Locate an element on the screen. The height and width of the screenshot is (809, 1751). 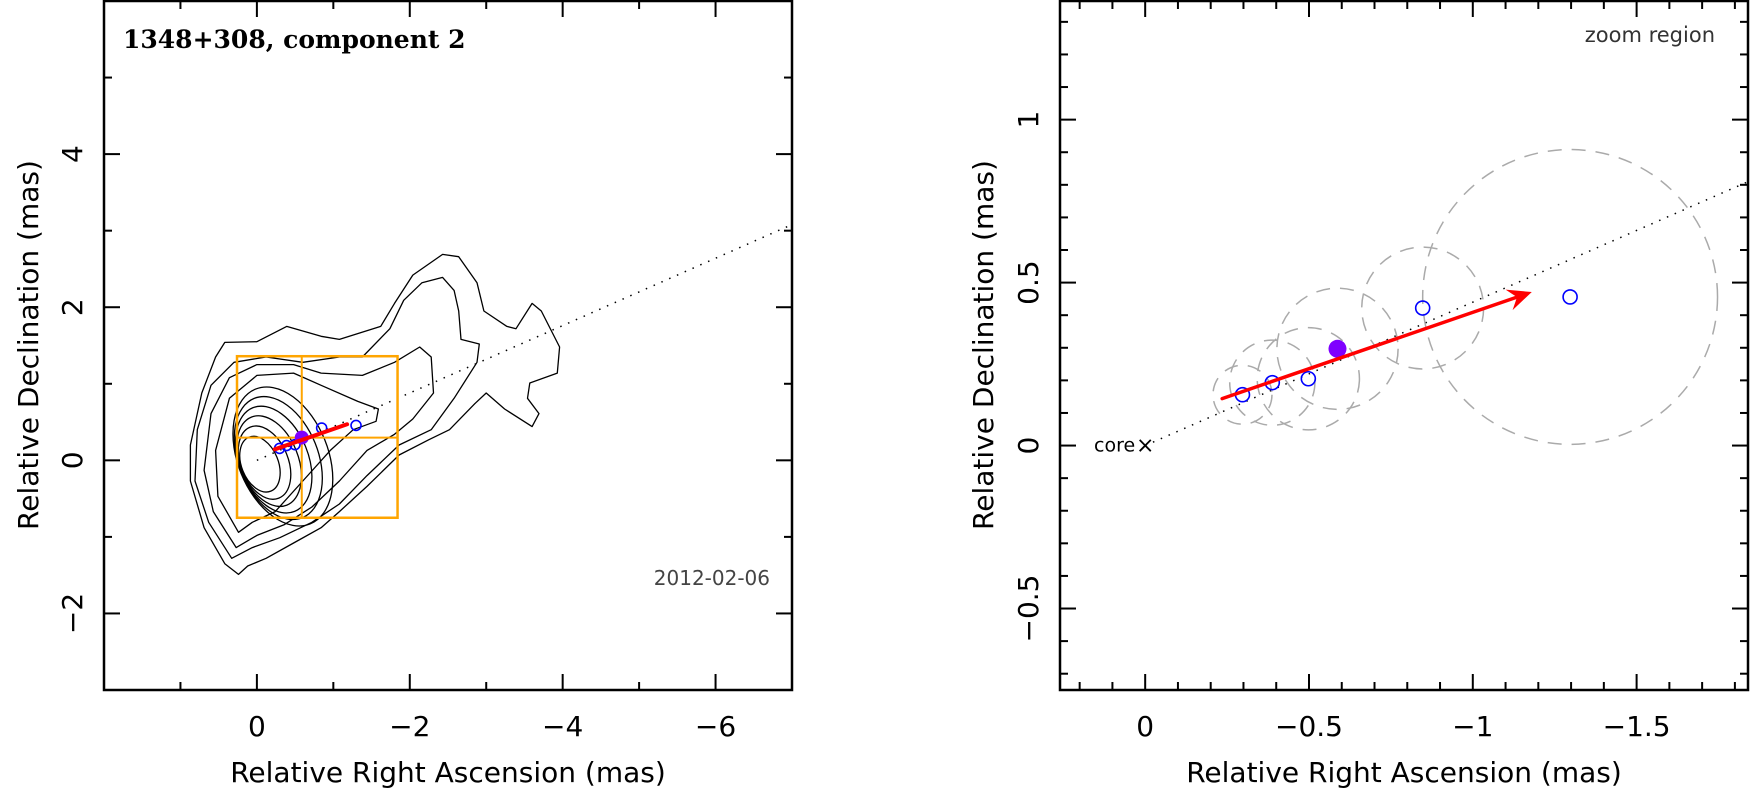
velocity-arrow-head-icon is located at coordinates (1518, 300).